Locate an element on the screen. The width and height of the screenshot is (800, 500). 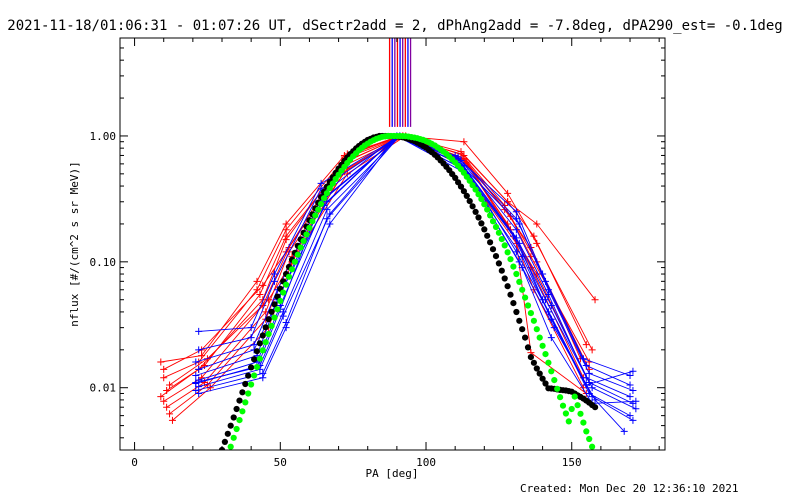
y-tick-label: 0.01 is located at coordinates (103, 388).